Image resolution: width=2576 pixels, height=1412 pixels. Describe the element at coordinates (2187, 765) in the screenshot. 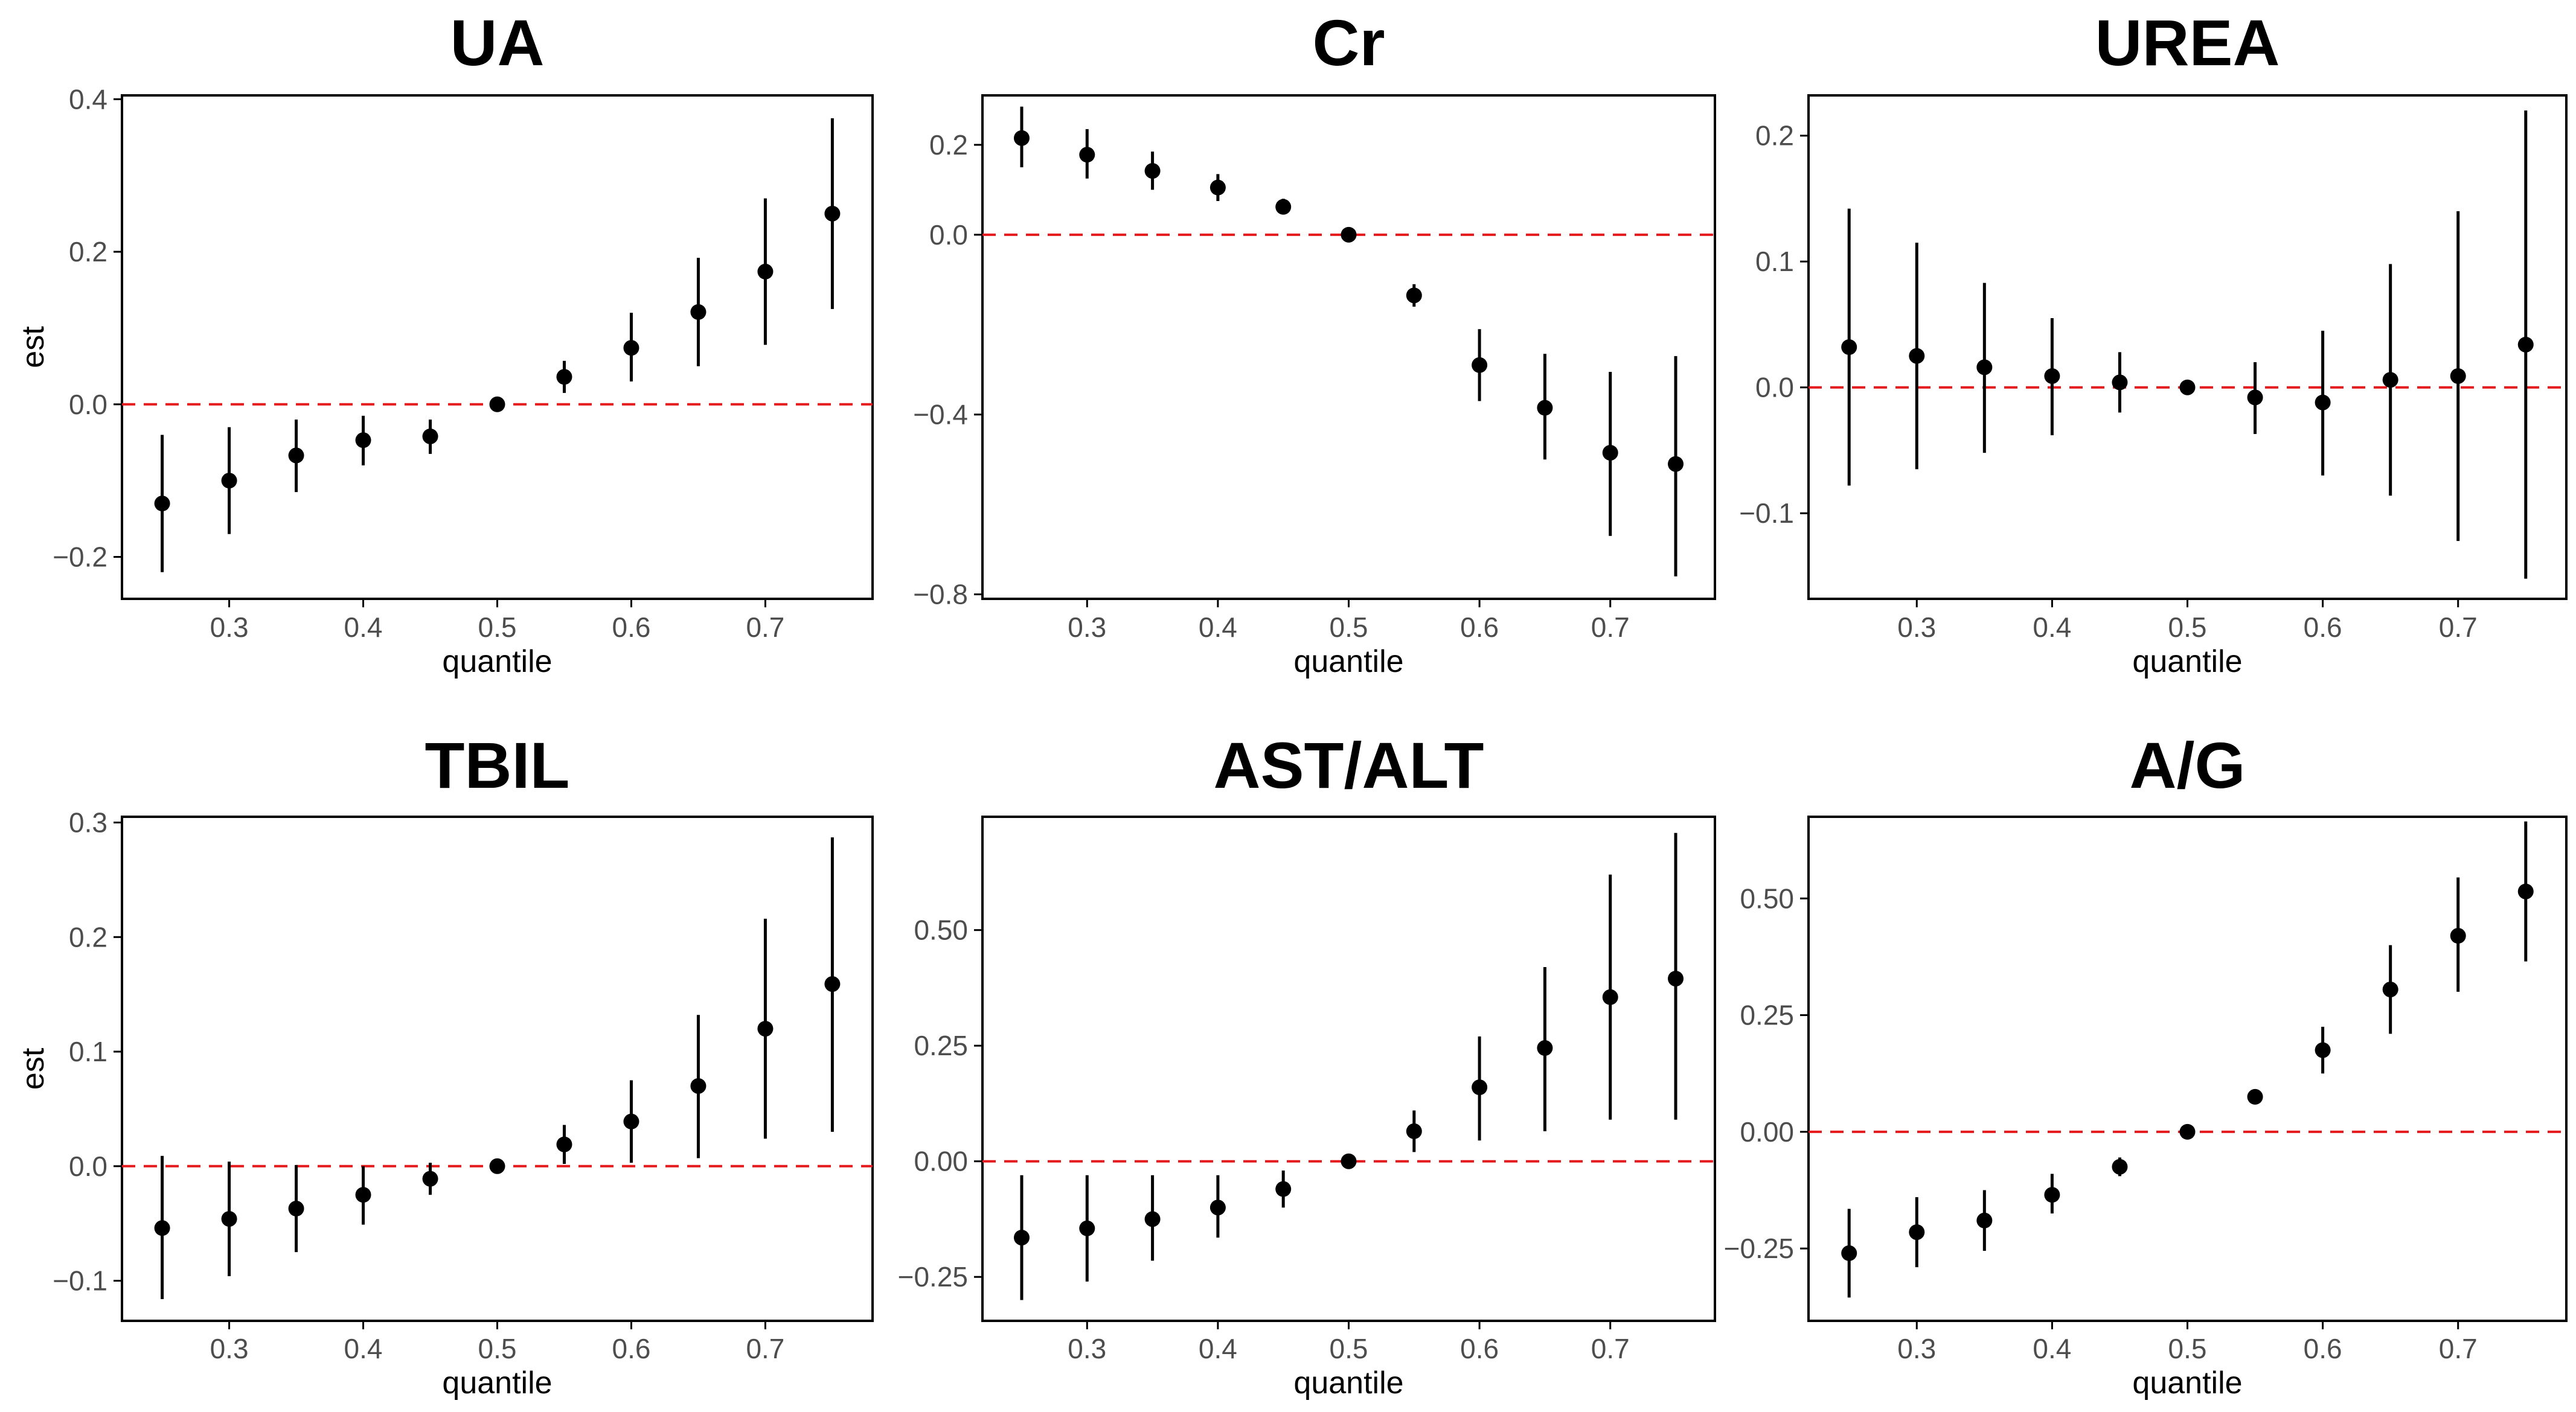

I see `panel-title: A/G` at that location.